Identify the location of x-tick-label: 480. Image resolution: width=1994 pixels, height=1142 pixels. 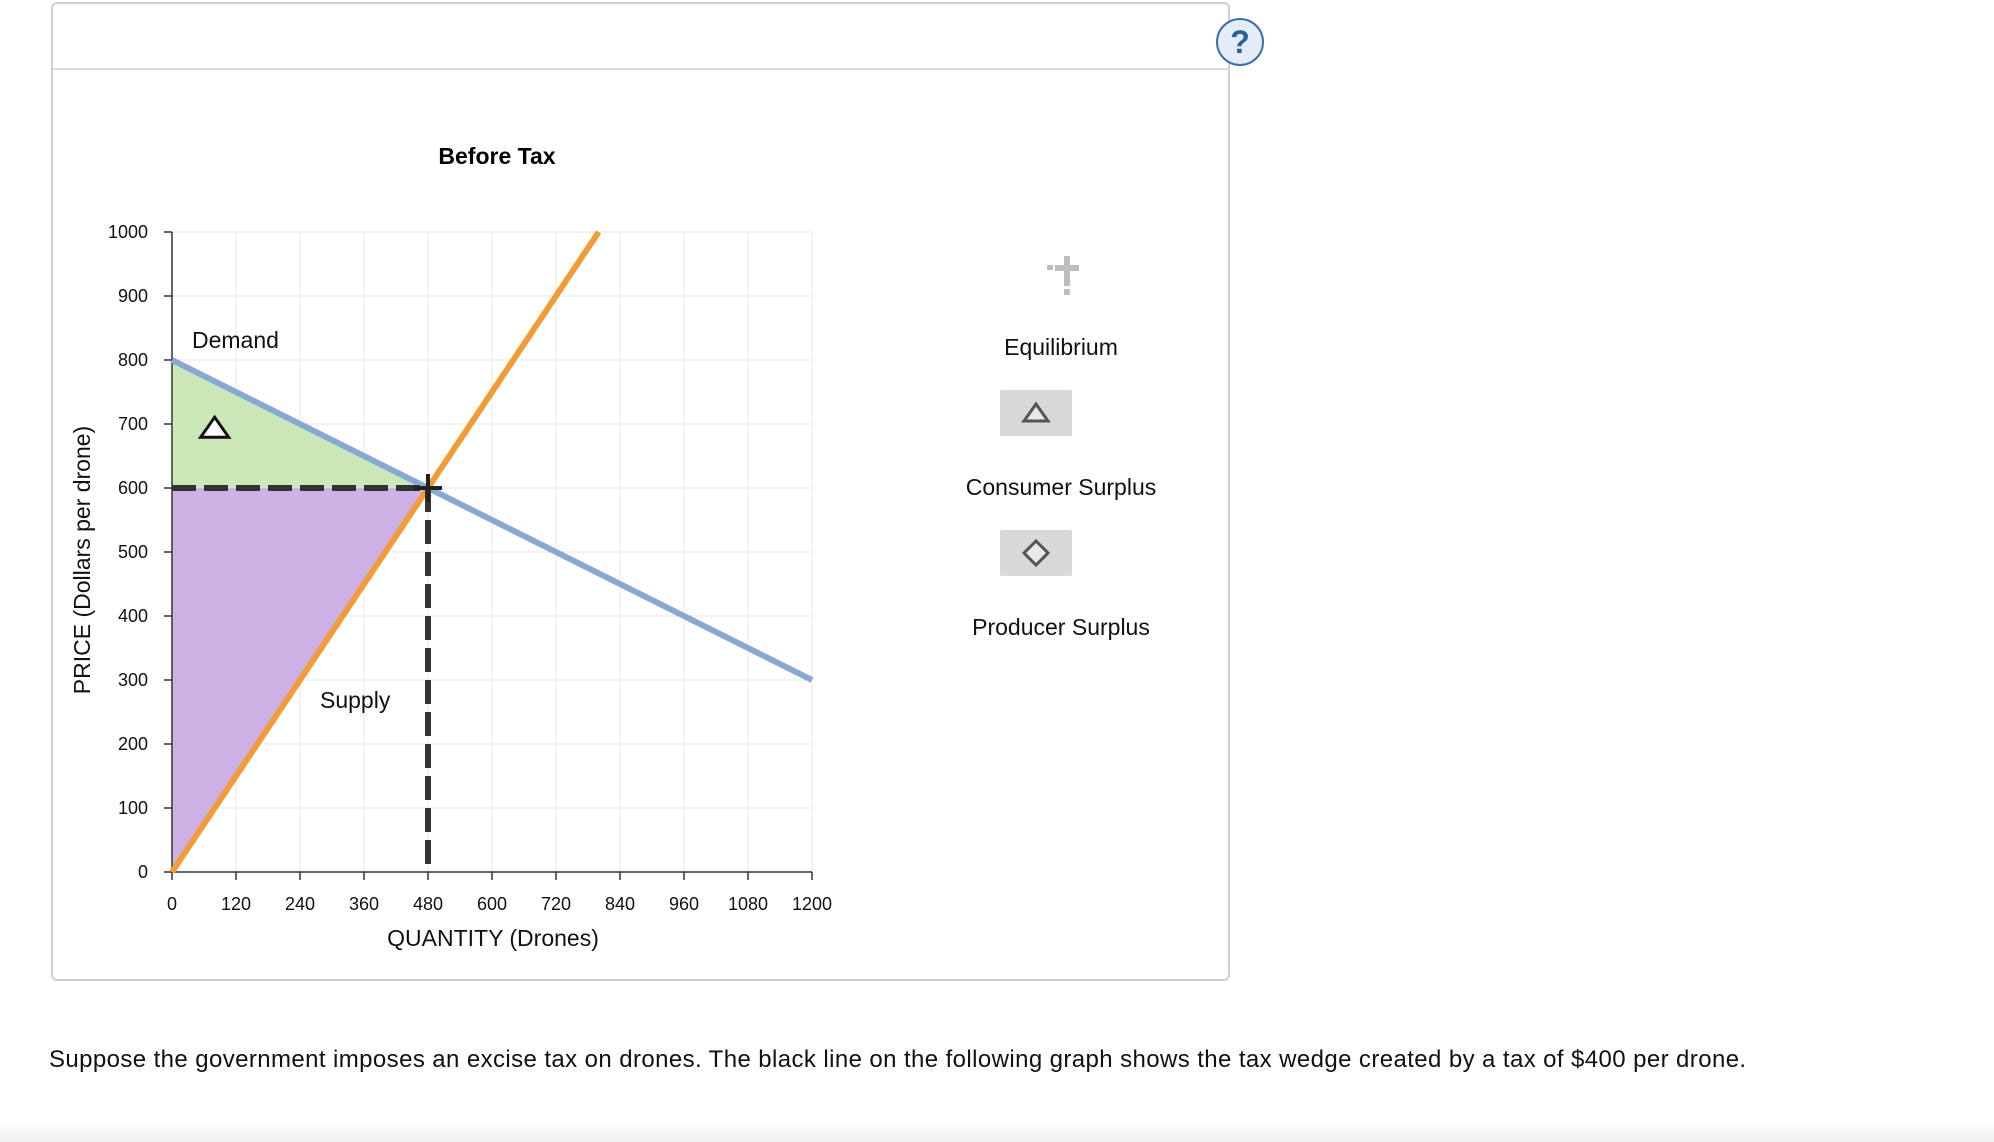
(428, 904).